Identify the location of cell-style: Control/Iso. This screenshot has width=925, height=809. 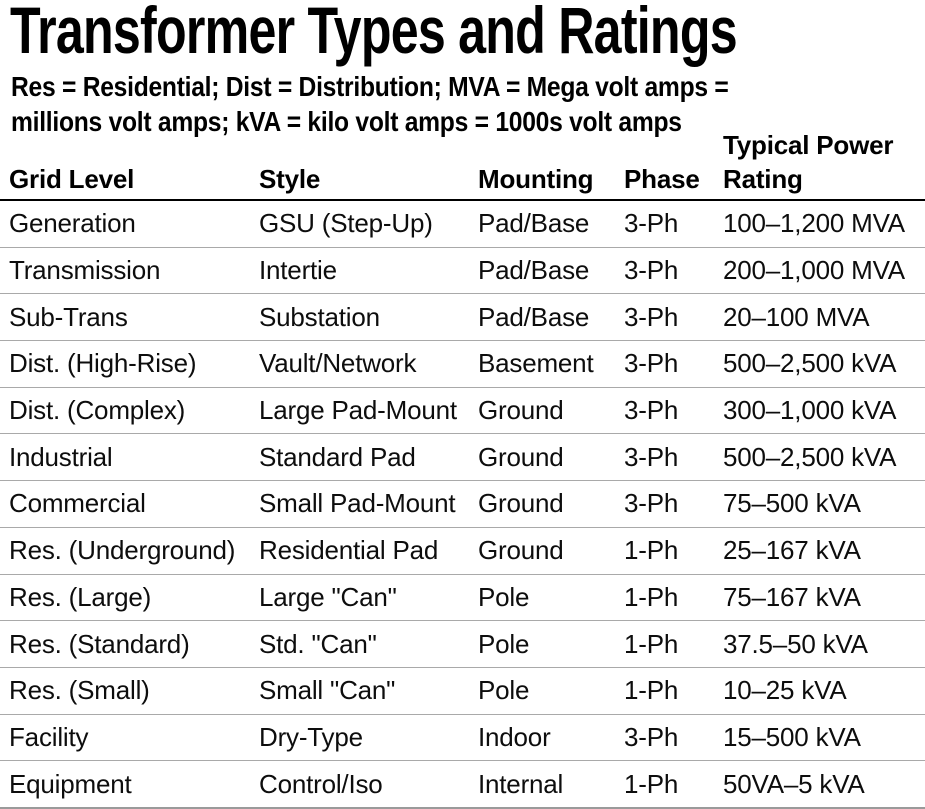
(368, 784).